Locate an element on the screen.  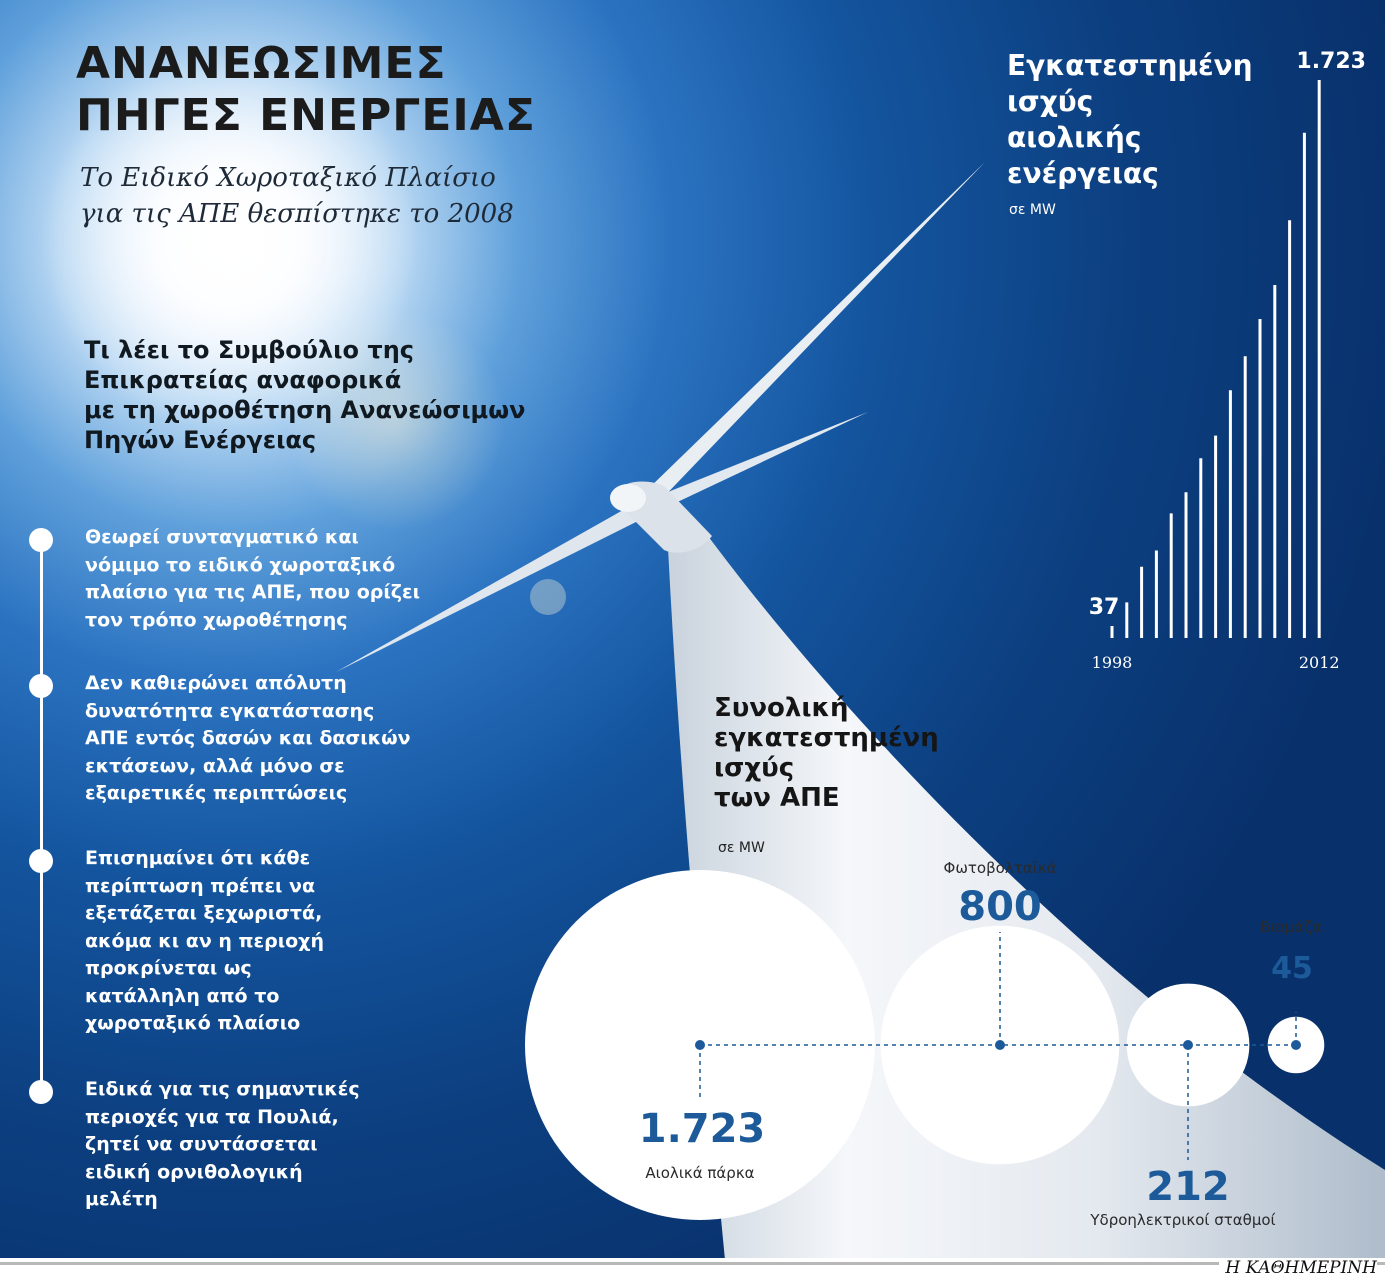
bubble-value-label: 45 is located at coordinates (1292, 968).